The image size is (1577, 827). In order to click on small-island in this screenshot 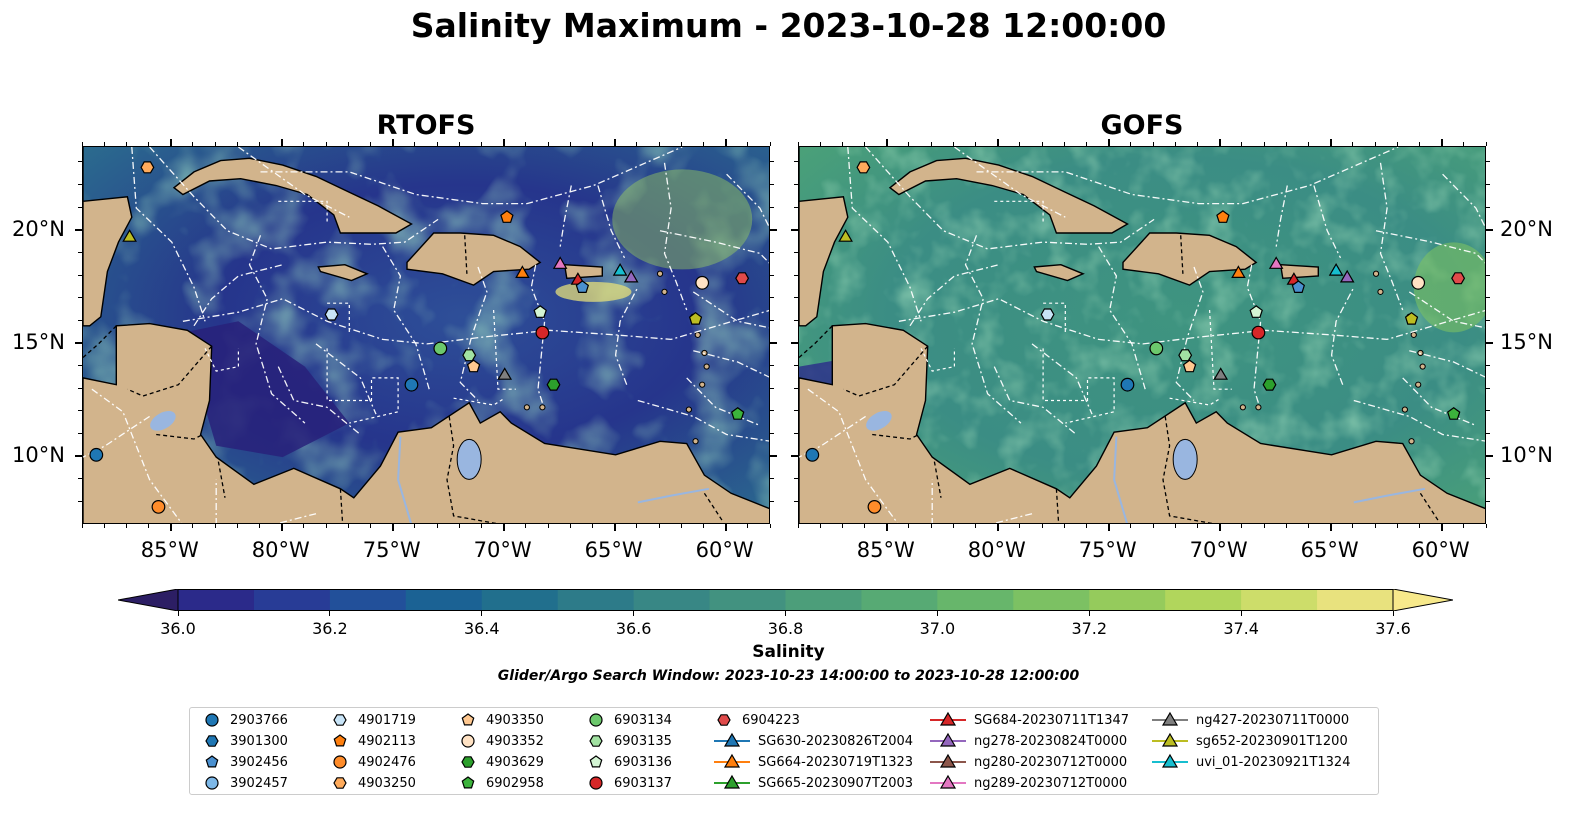, I will do `click(526, 407)`.